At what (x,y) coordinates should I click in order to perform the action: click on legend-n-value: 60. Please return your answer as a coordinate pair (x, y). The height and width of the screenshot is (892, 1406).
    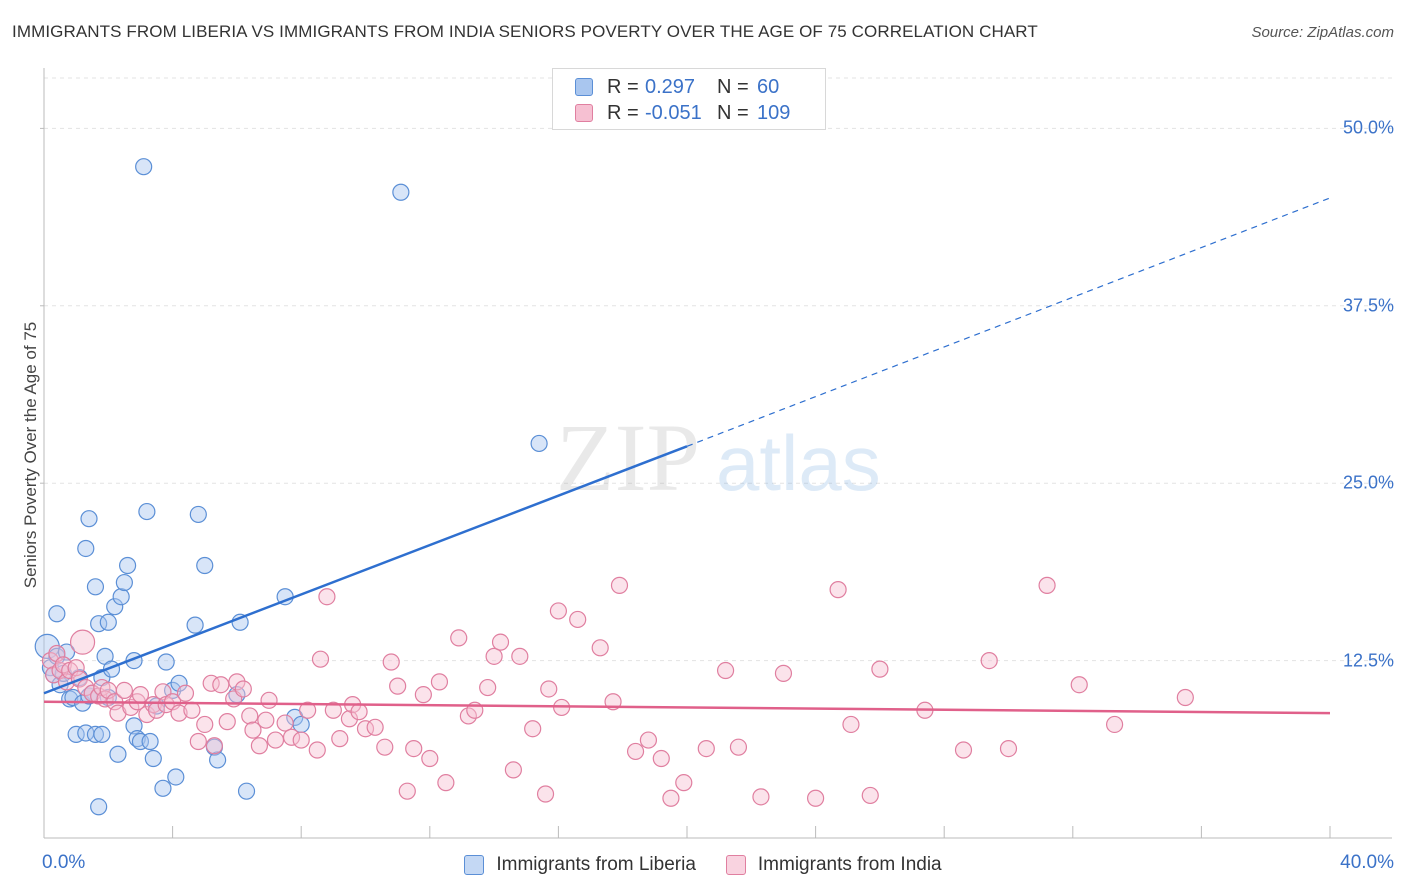
    Looking at the image, I should click on (768, 86).